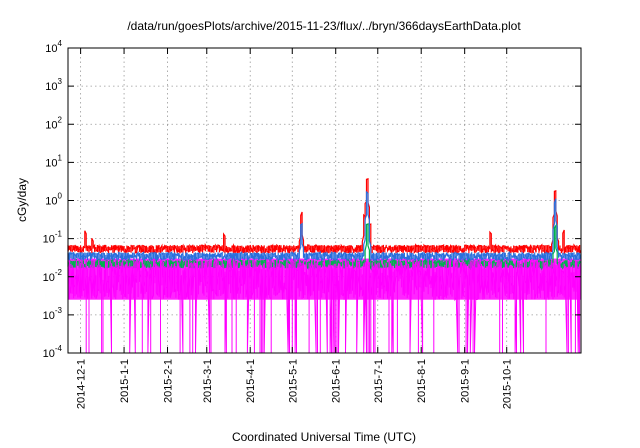  What do you see at coordinates (208, 381) in the screenshot?
I see `x-tick-label: 2015-3-1` at bounding box center [208, 381].